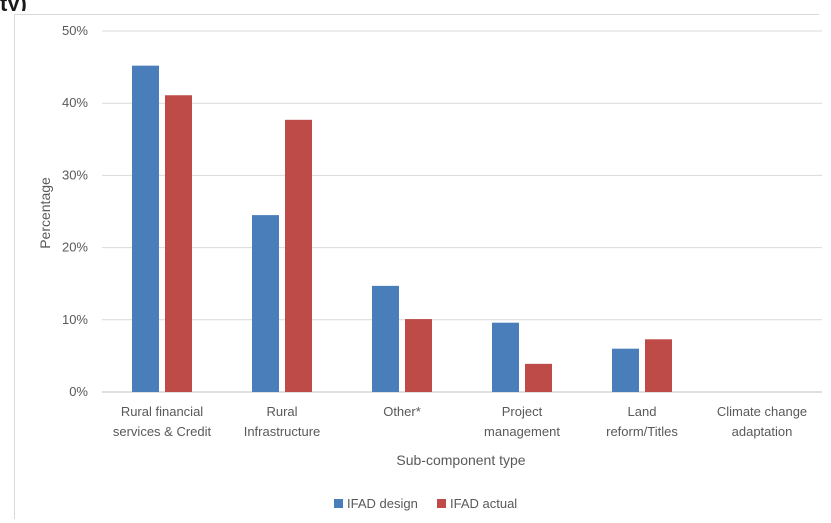  I want to click on x-category-label: services & Credit, so click(162, 431).